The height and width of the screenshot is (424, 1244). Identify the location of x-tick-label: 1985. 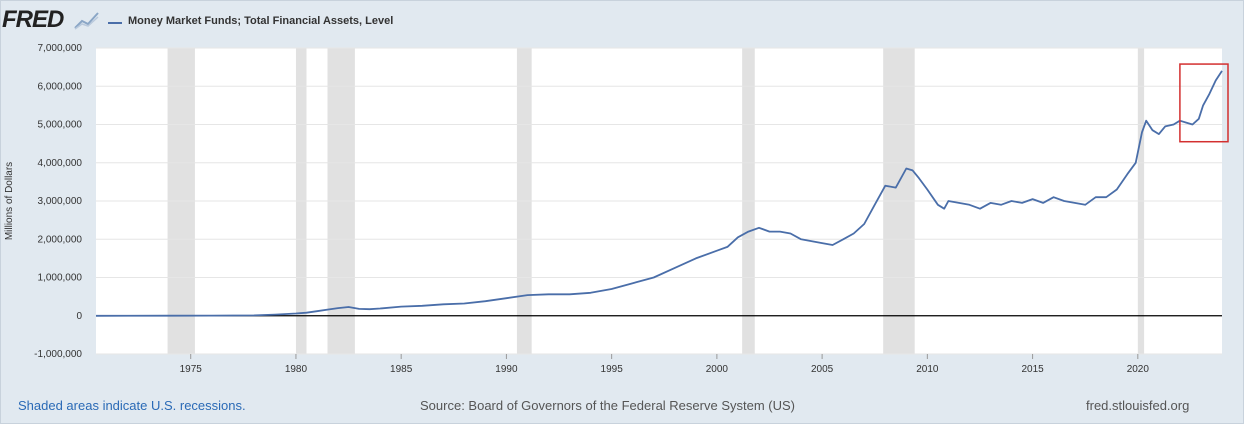
(401, 369).